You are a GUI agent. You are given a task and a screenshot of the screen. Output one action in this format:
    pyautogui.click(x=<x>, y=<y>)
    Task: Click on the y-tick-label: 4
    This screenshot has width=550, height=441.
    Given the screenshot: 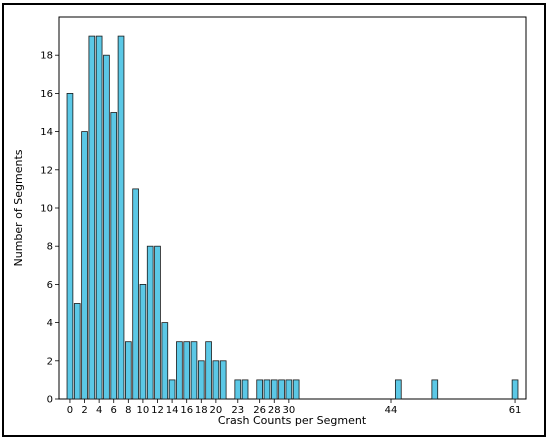 What is the action you would take?
    pyautogui.click(x=50, y=323)
    